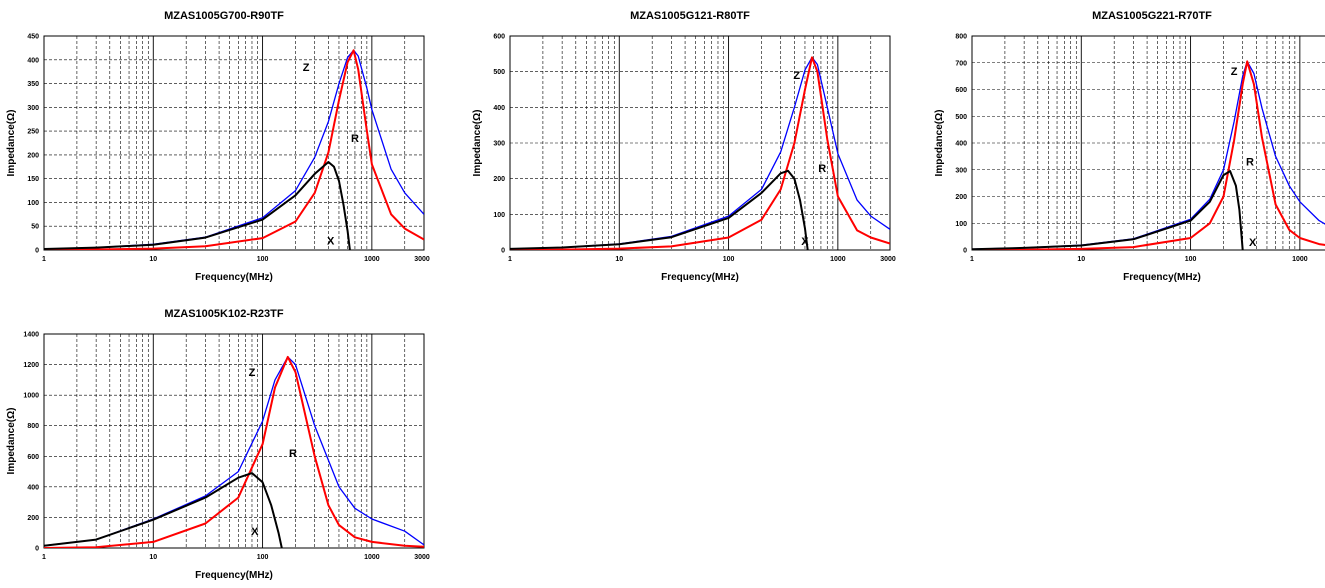  I want to click on y-tick-label: 1000, so click(31, 396).